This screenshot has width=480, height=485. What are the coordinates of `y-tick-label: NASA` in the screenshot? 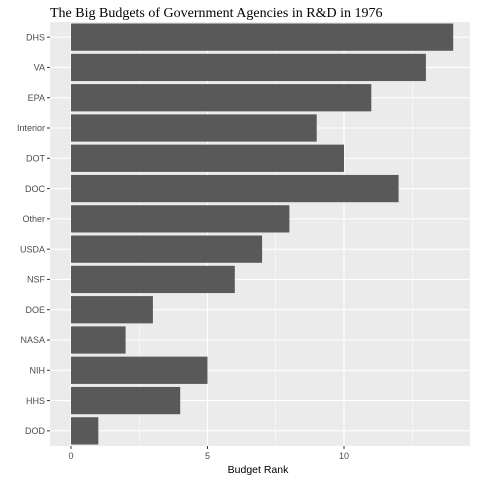 It's located at (32, 340).